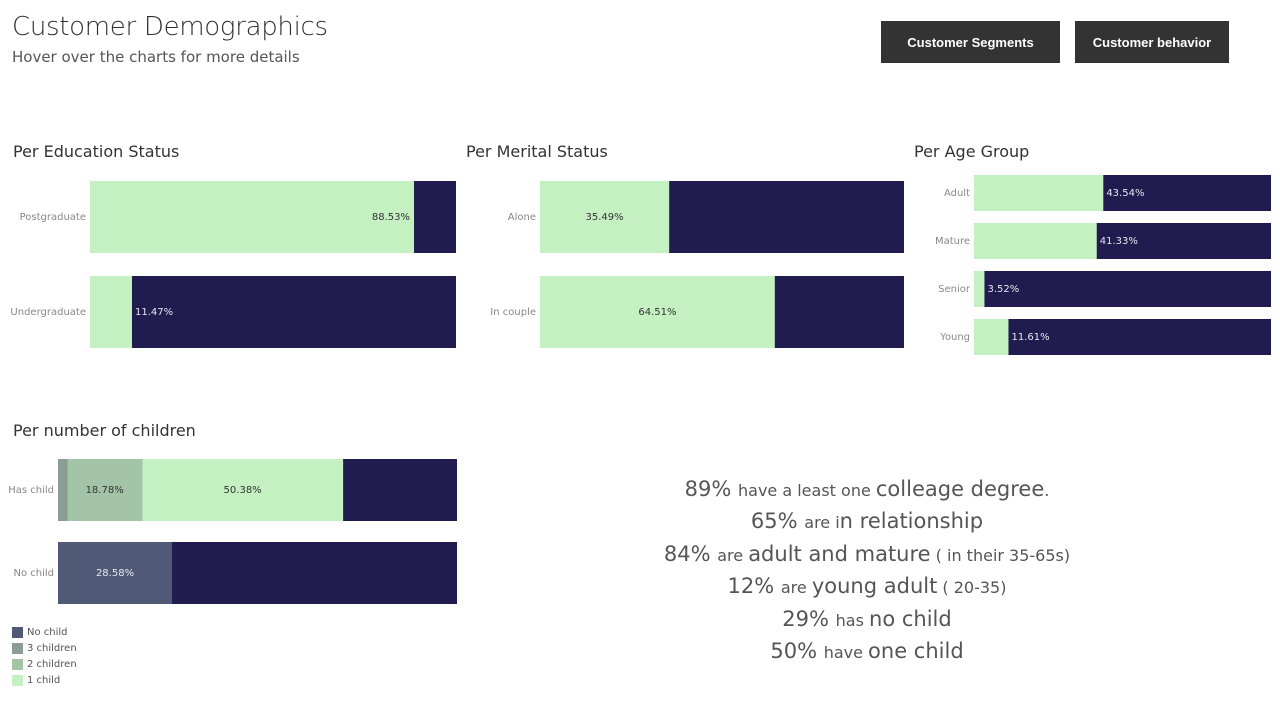 The width and height of the screenshot is (1280, 720). I want to click on data-label: 64.51%, so click(657, 312).